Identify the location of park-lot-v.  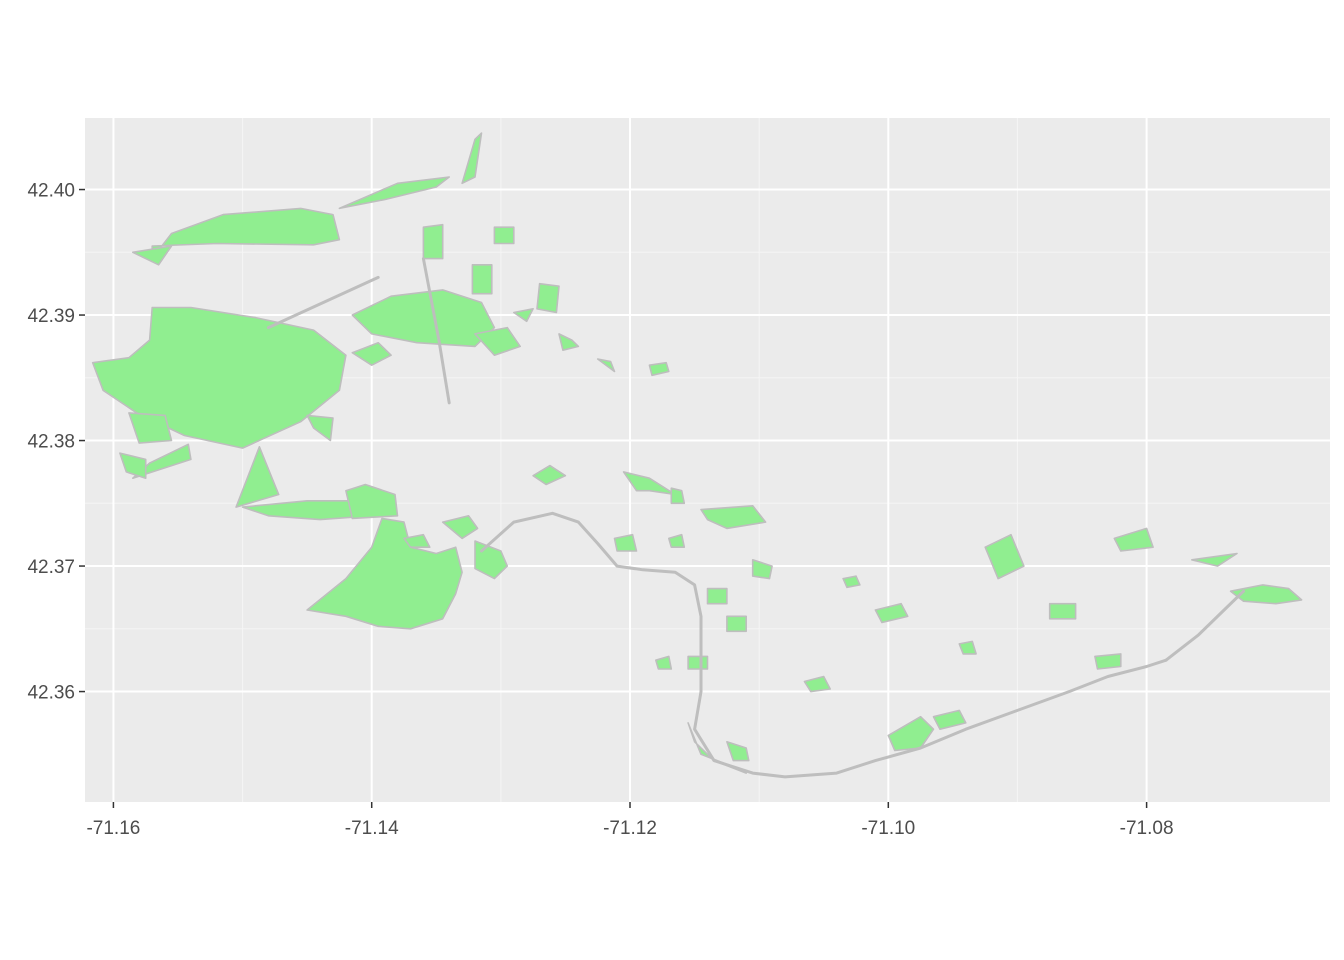
(1133, 539).